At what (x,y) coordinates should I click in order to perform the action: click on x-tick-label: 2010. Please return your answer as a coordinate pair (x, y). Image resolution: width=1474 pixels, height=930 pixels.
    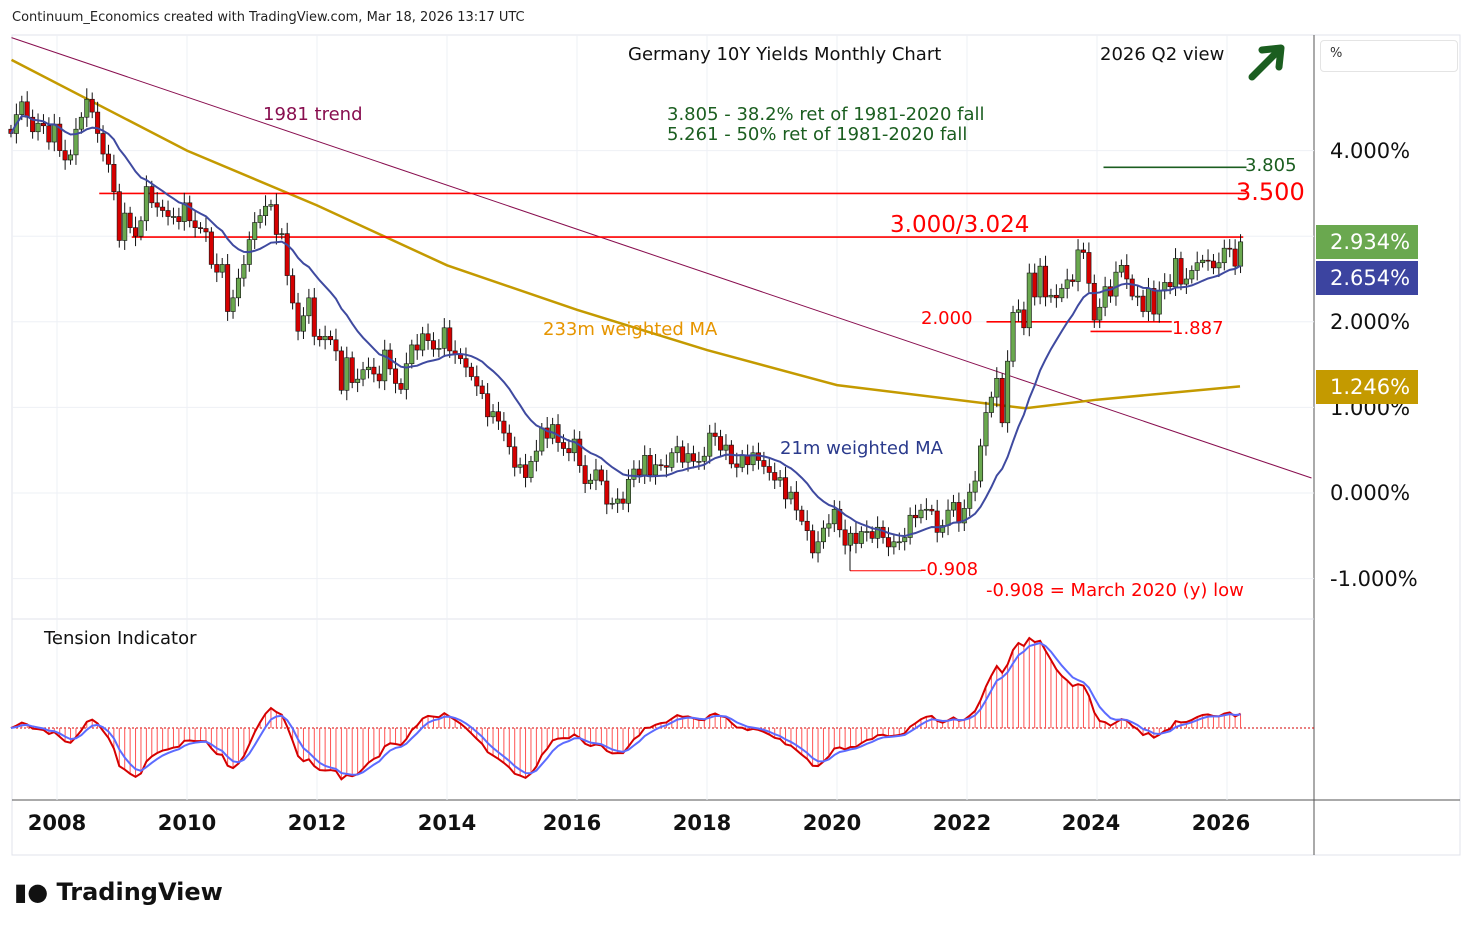
    Looking at the image, I should click on (187, 823).